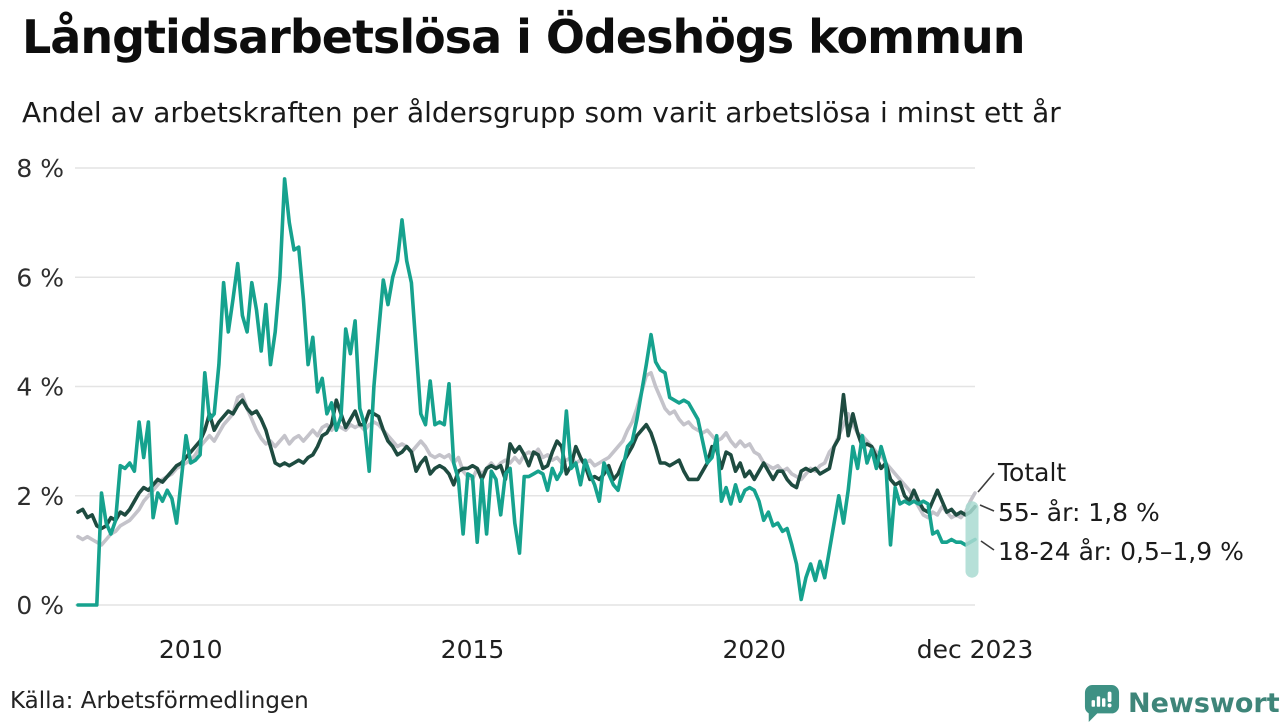 This screenshot has height=722, width=1280. I want to click on y-tick-label: 4 %, so click(40, 387).